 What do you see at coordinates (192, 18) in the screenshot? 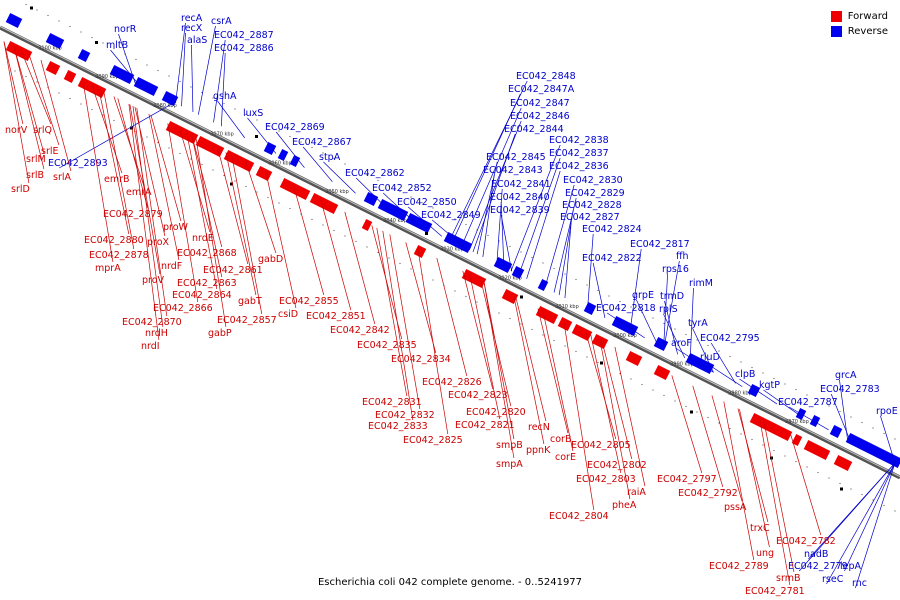
I see `gene-label-reca: recA` at bounding box center [192, 18].